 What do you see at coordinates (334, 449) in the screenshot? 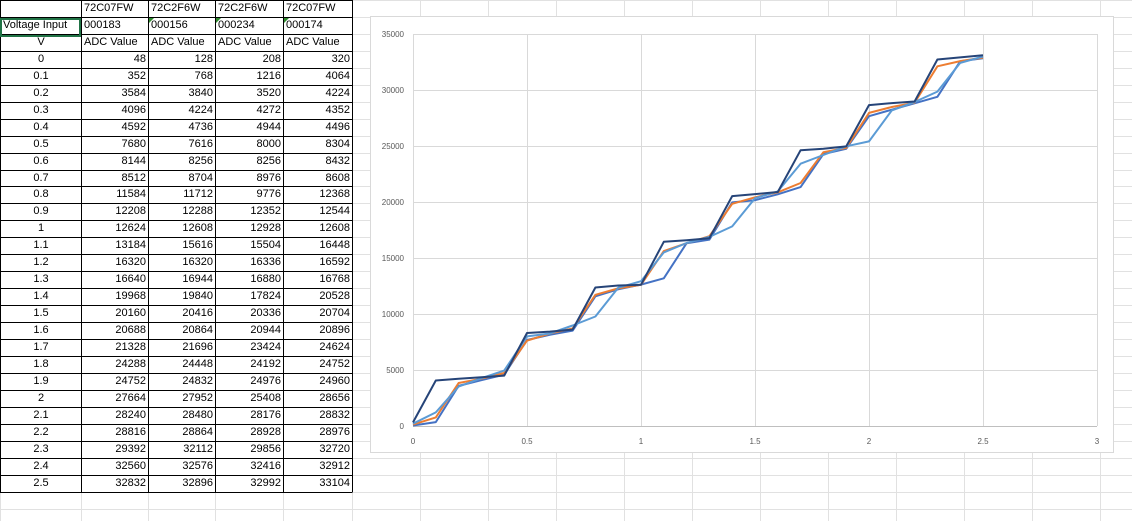
I see `adc-value-cell: 32720` at bounding box center [334, 449].